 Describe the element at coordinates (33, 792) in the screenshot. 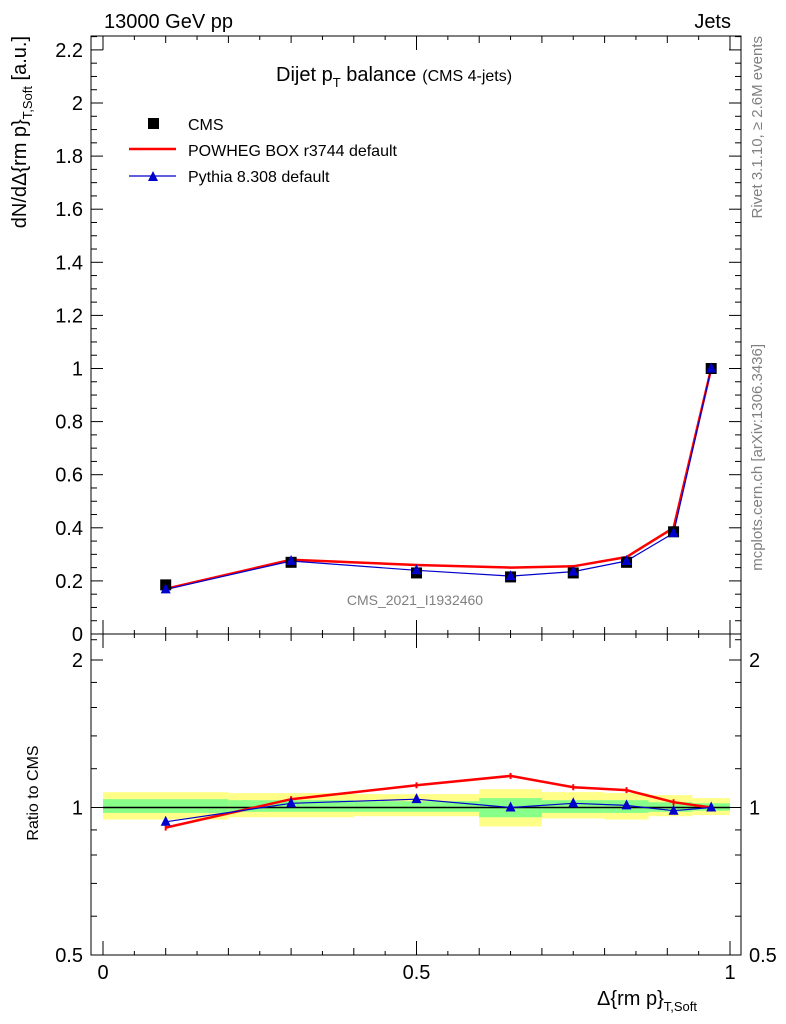

I see `ratio-ylabel: Ratio to CMS` at that location.